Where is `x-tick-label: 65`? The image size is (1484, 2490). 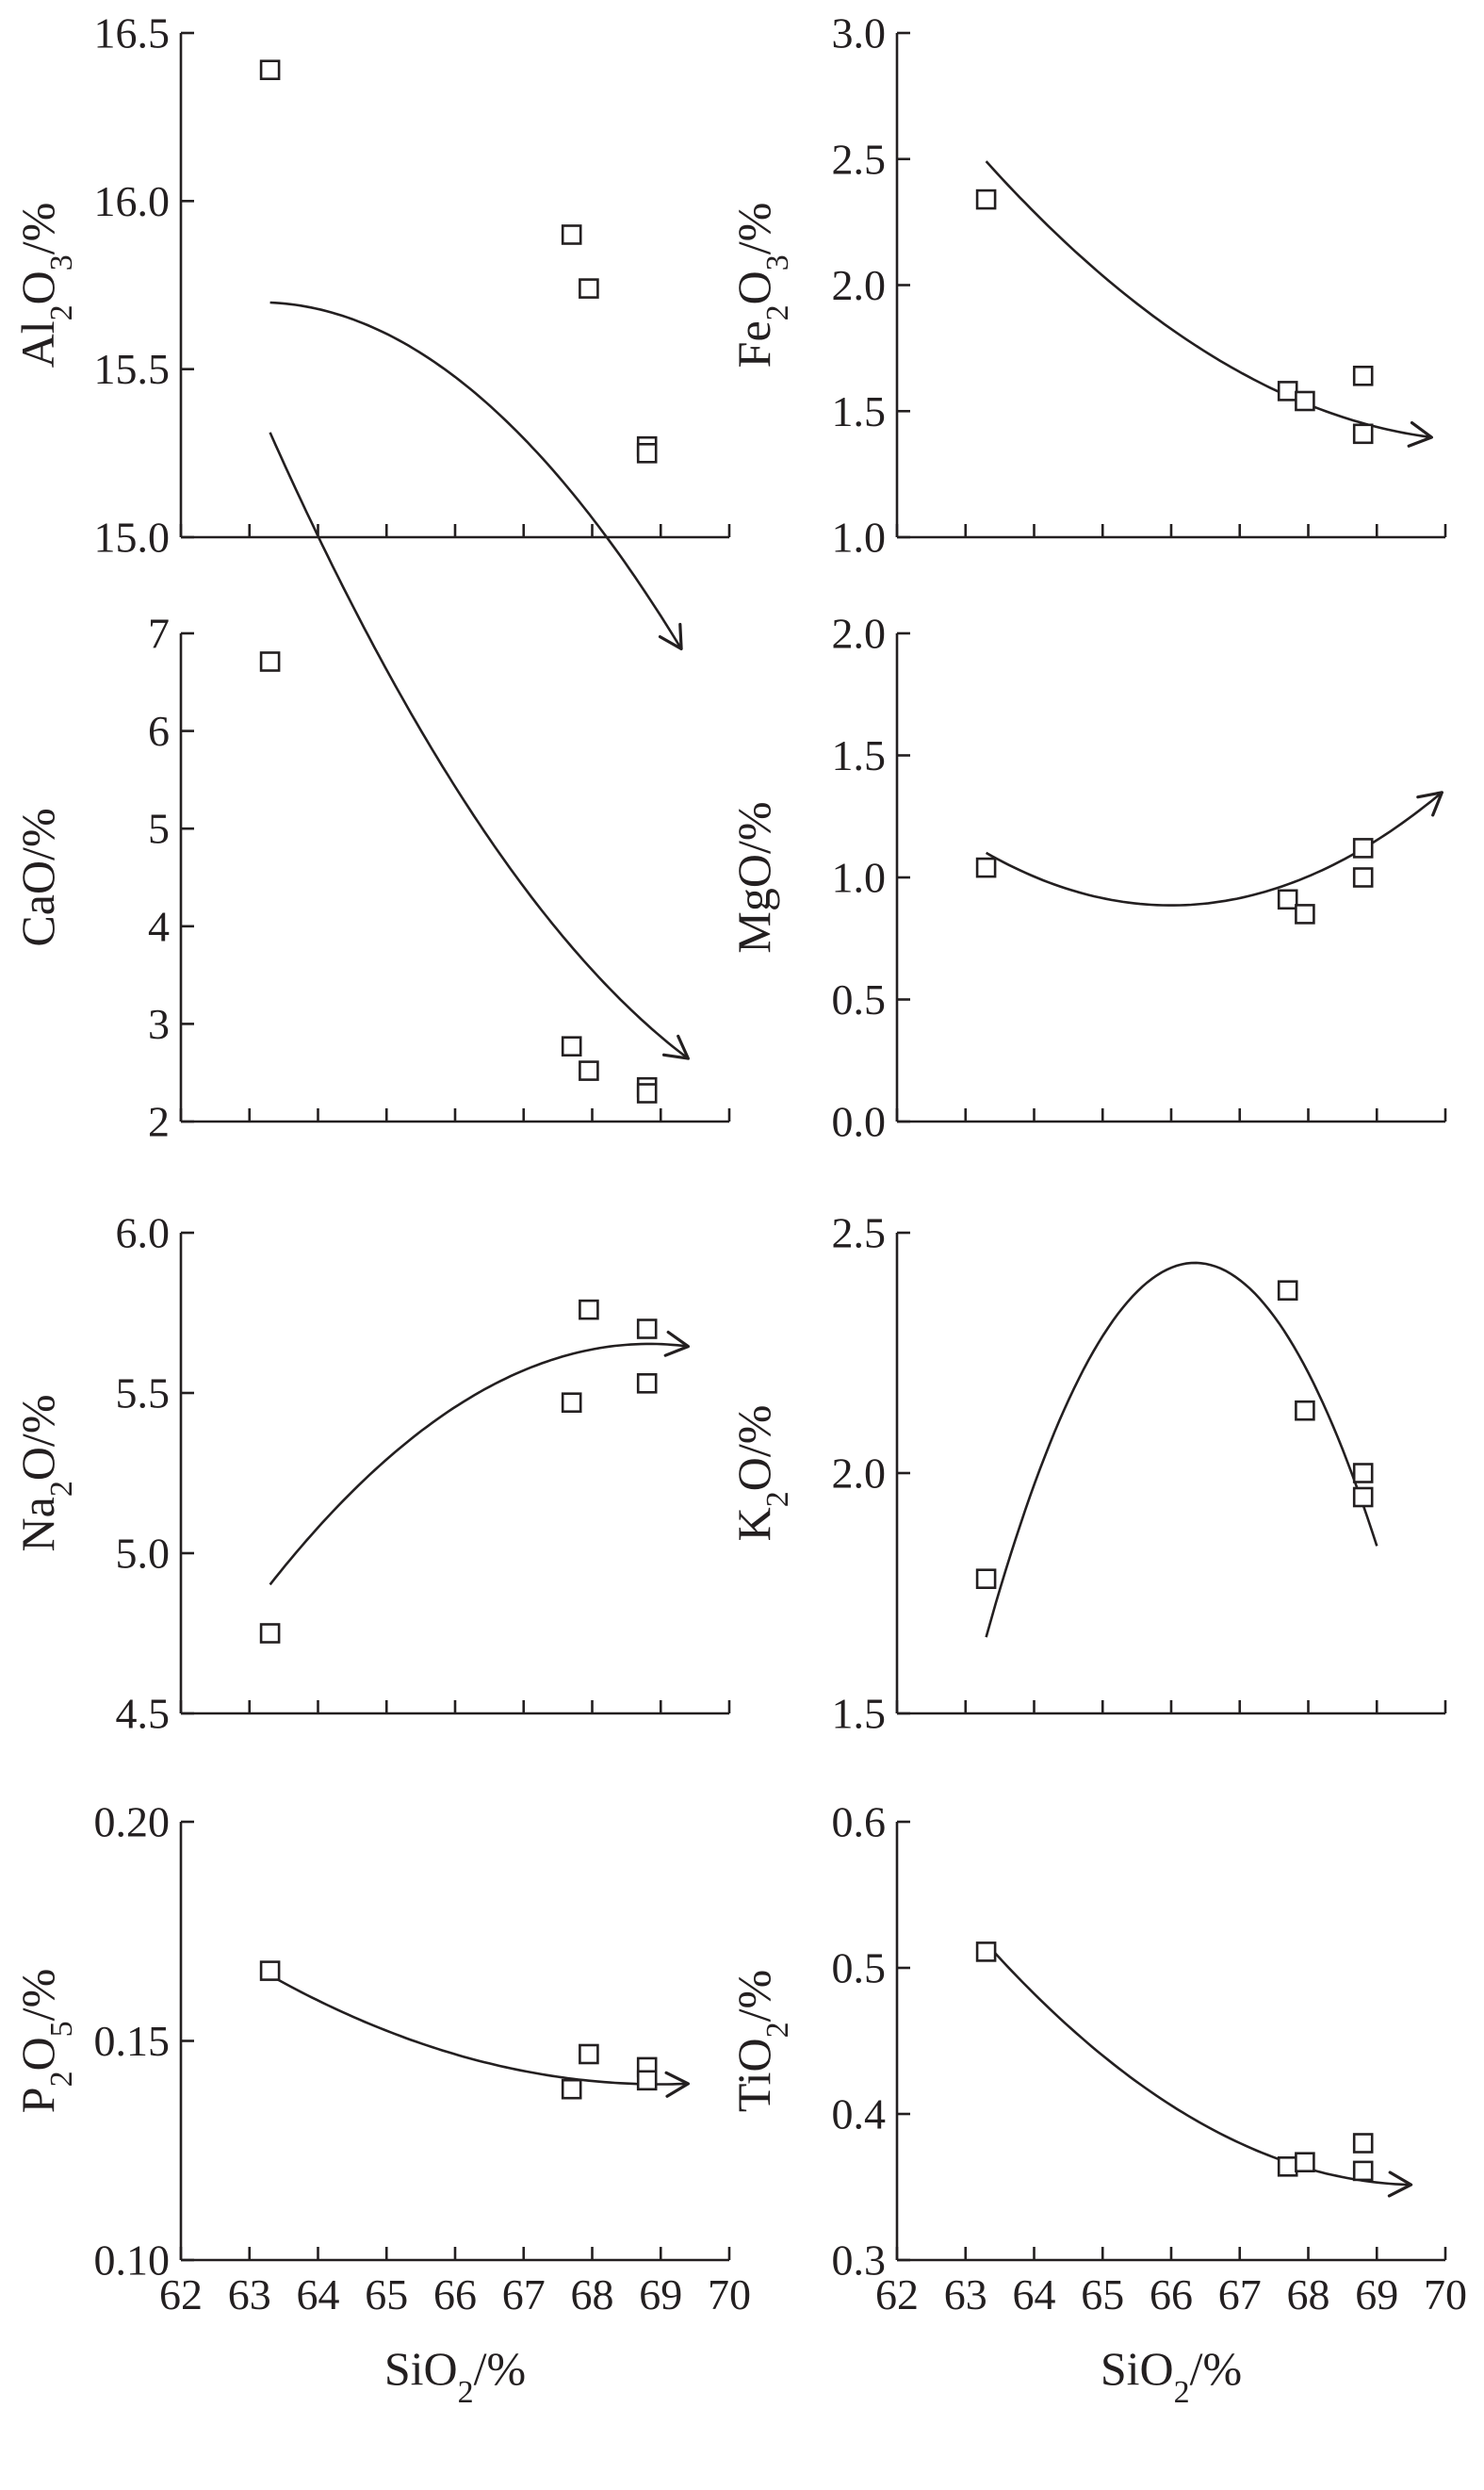
x-tick-label: 65 is located at coordinates (386, 2294).